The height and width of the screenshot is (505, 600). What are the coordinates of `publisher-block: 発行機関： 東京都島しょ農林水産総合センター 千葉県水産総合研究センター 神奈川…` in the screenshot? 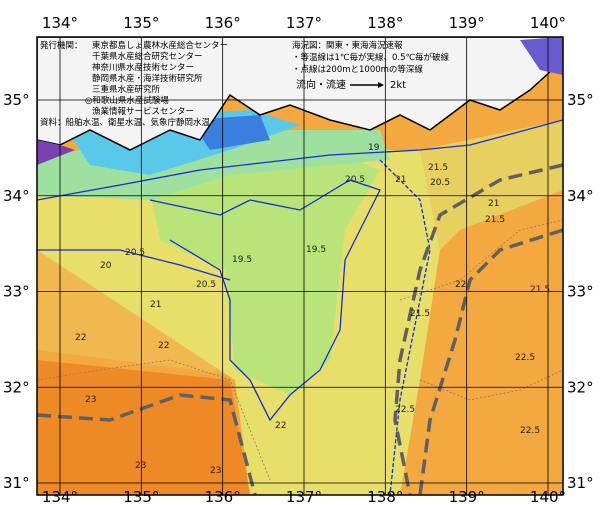 It's located at (134, 84).